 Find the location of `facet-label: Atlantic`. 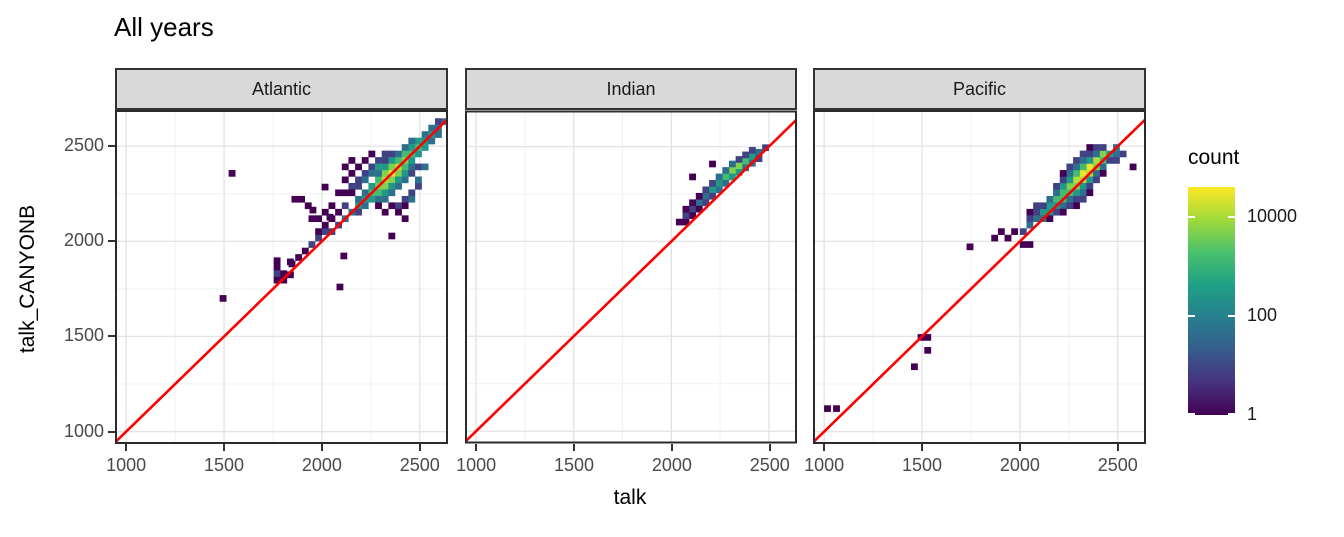

facet-label: Atlantic is located at coordinates (281, 88).